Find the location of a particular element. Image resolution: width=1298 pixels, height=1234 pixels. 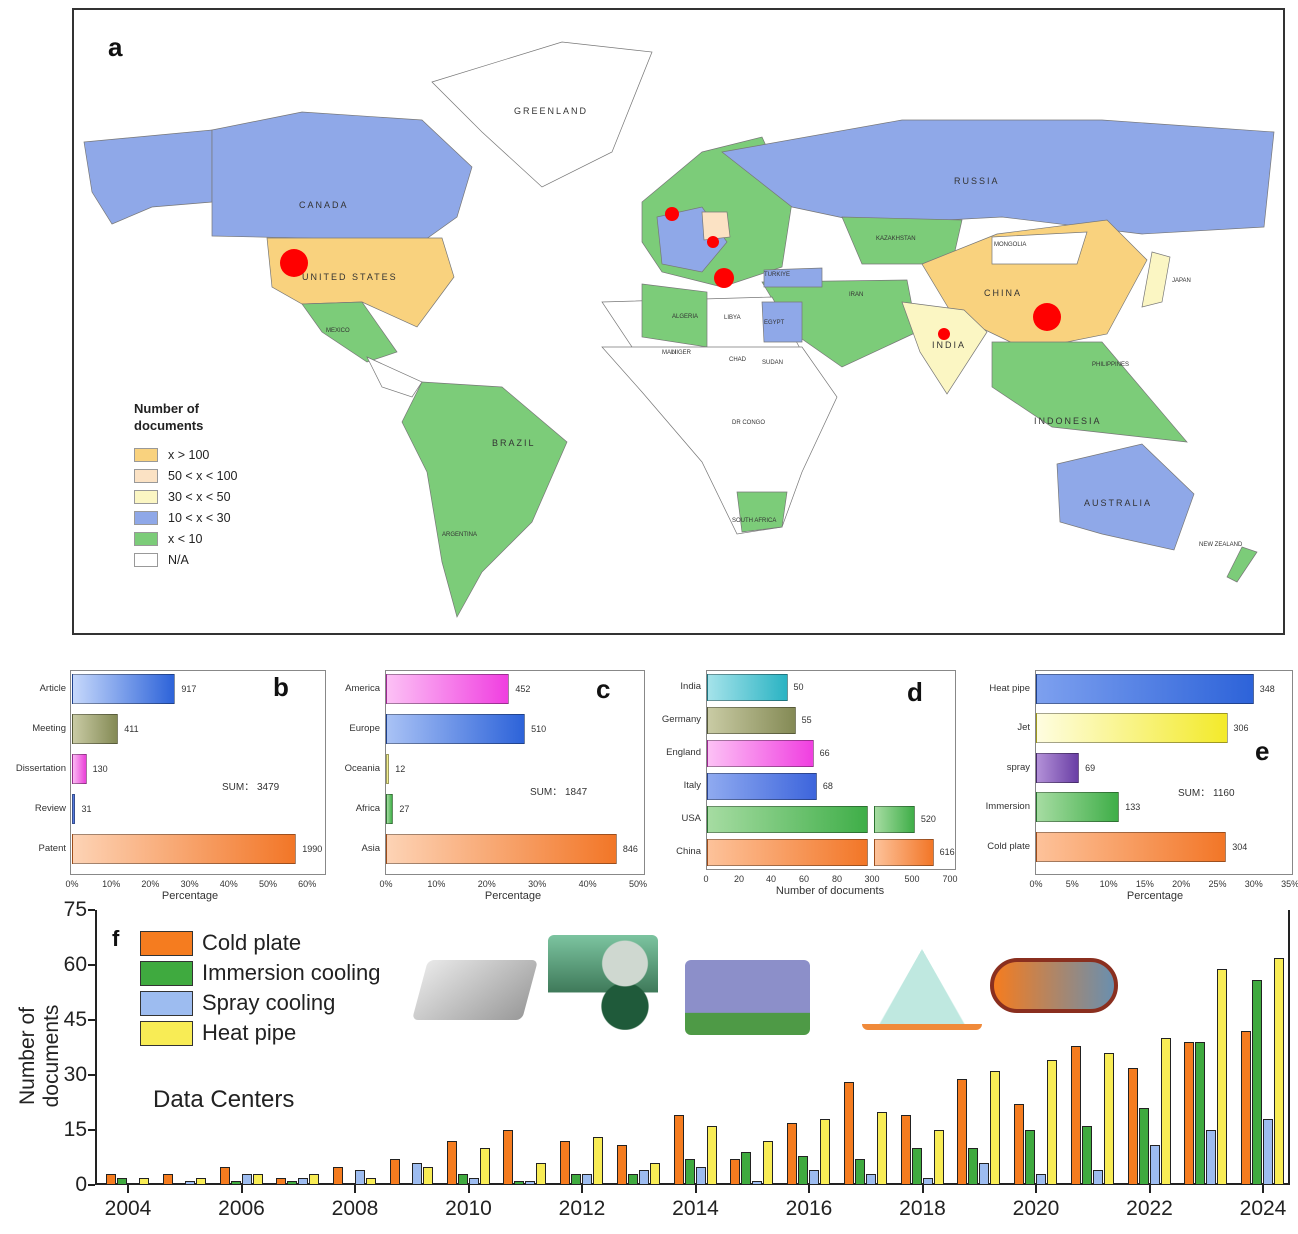

map-label: ARGENTINA is located at coordinates (460, 535).